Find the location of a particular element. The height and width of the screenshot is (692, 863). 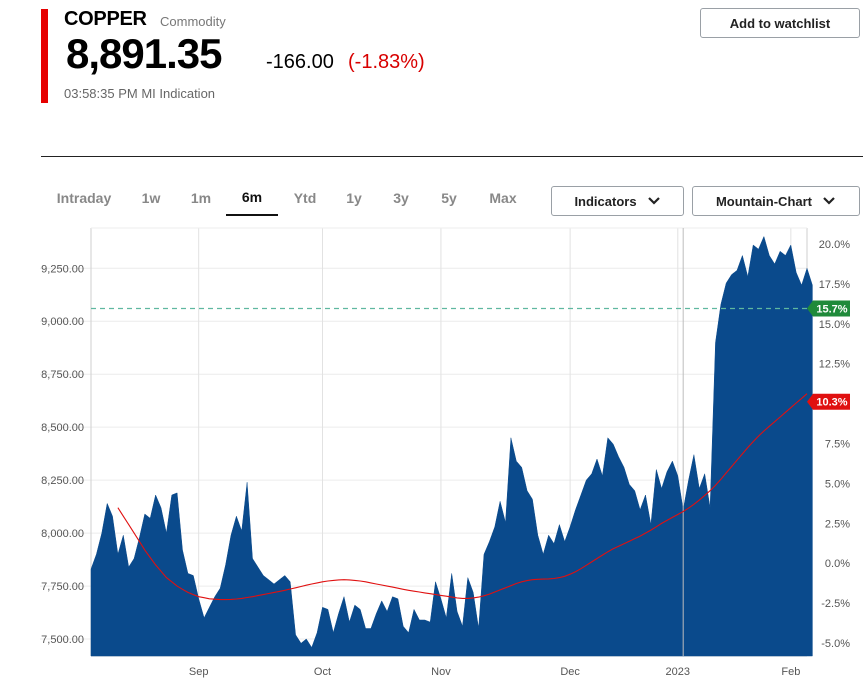

y-axis-left-tick-label: 8,000.00 is located at coordinates (62, 534).